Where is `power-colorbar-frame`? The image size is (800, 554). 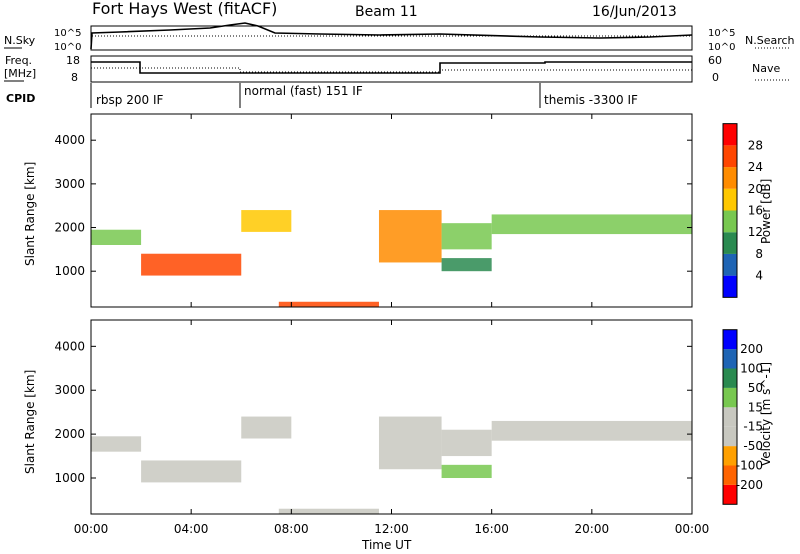 power-colorbar-frame is located at coordinates (730, 210).